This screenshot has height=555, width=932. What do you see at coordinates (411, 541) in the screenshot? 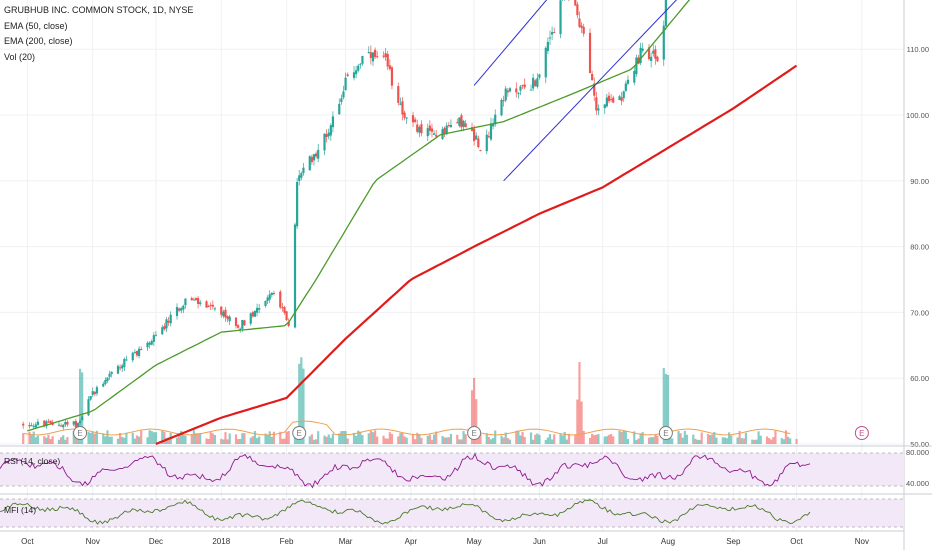
I see `x-tick-label: Apr` at bounding box center [411, 541].